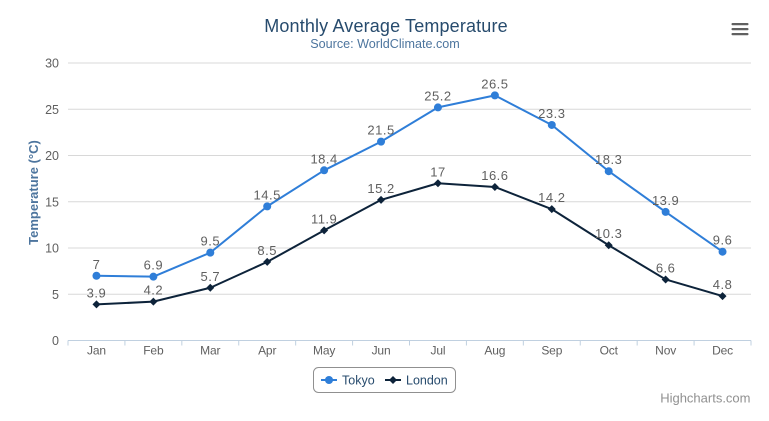  What do you see at coordinates (386, 26) in the screenshot?
I see `svg-text: Monthly Average Temperature` at bounding box center [386, 26].